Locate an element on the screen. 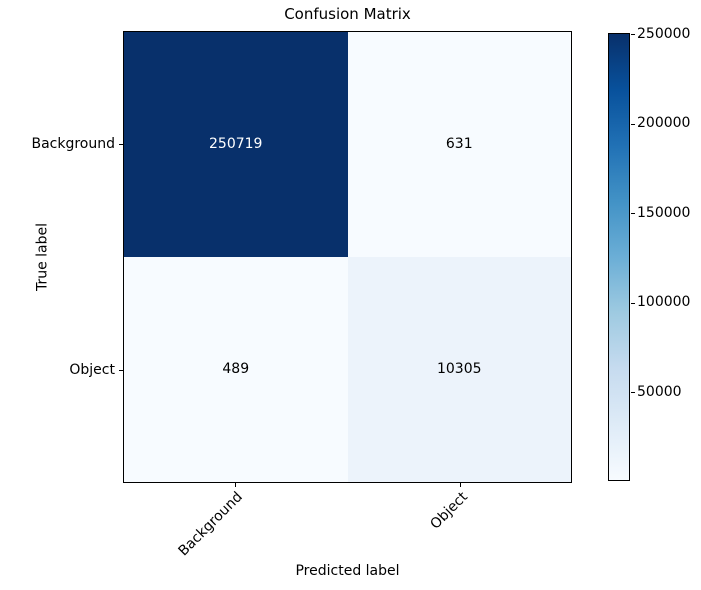 Image resolution: width=701 pixels, height=590 pixels. cell-value: 489 is located at coordinates (236, 369).